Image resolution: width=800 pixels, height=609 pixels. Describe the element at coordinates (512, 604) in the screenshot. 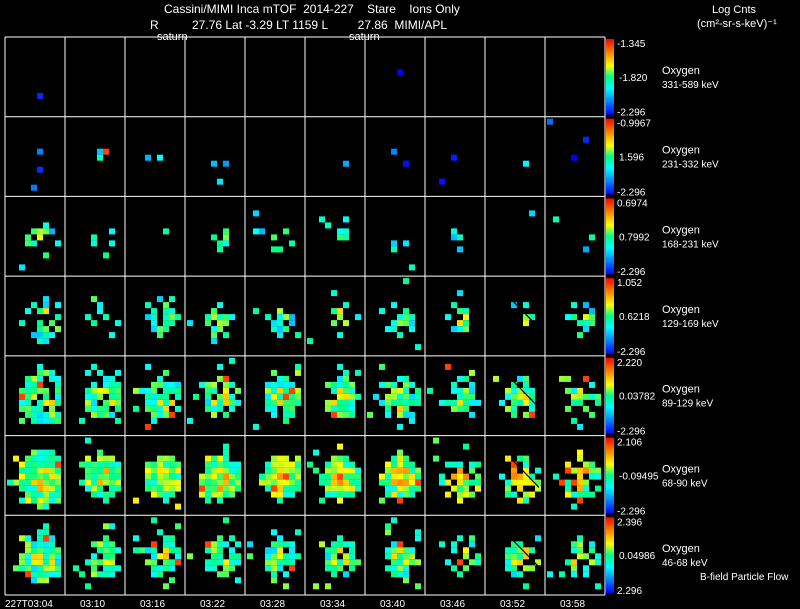

I see `time-tick-label: 03:52` at that location.